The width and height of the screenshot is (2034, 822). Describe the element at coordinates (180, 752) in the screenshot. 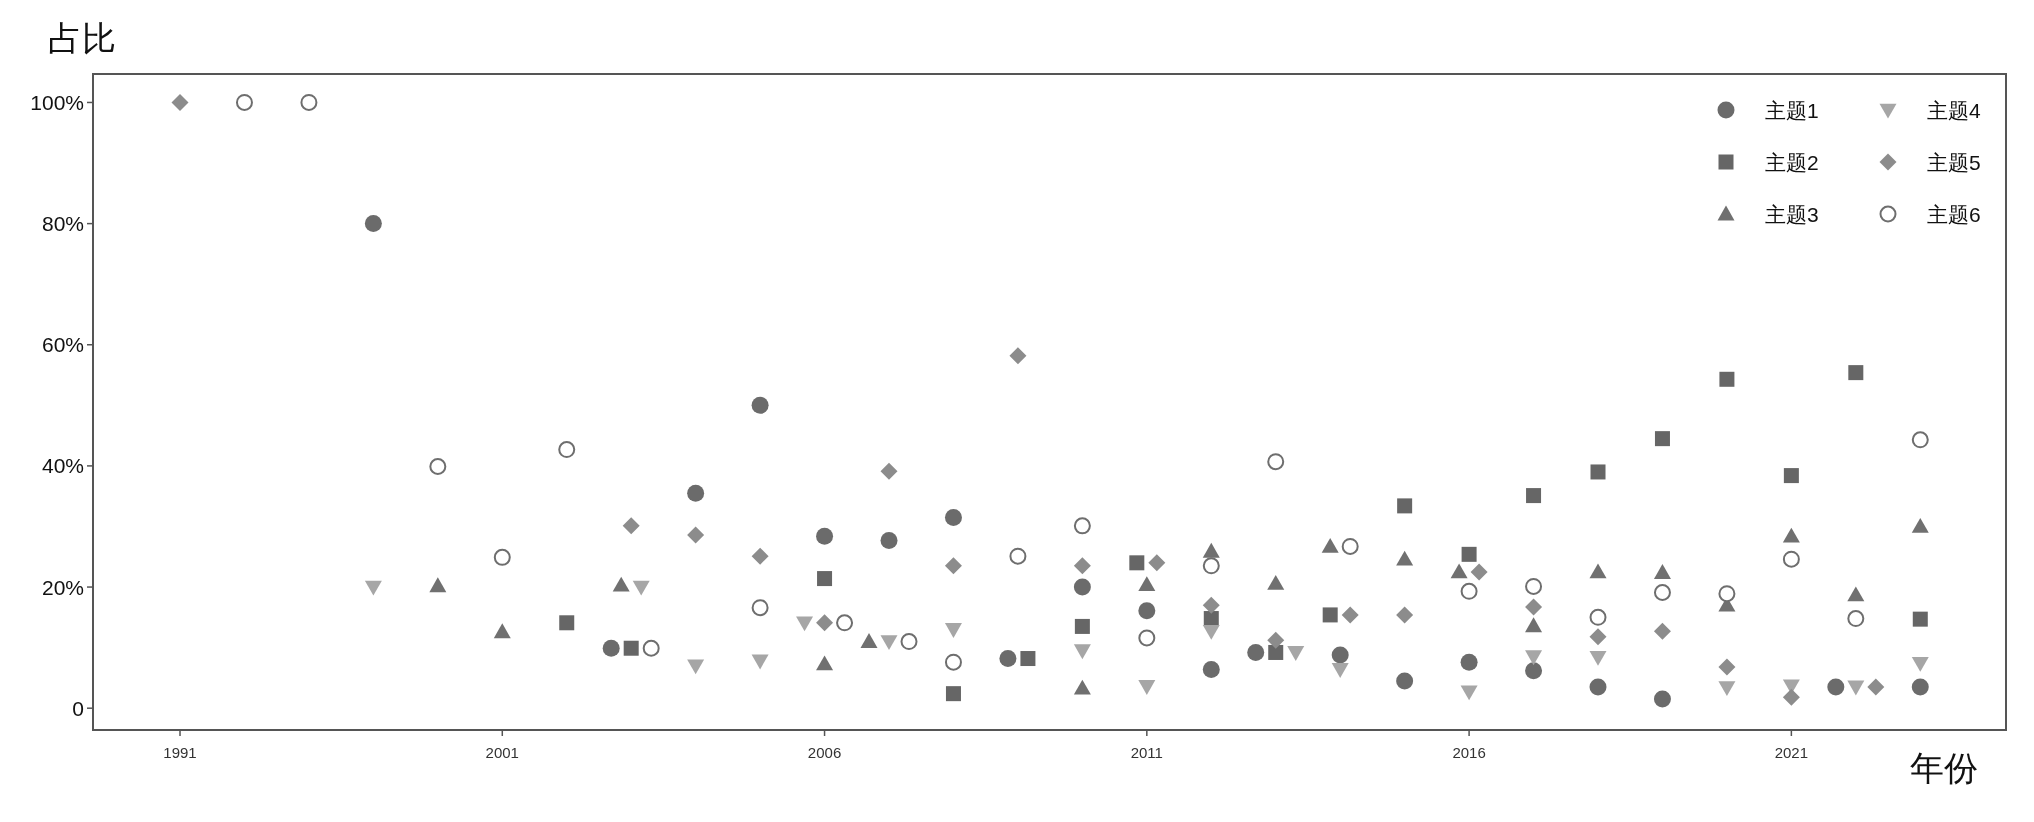

I see `x-tick-label: 1991` at that location.